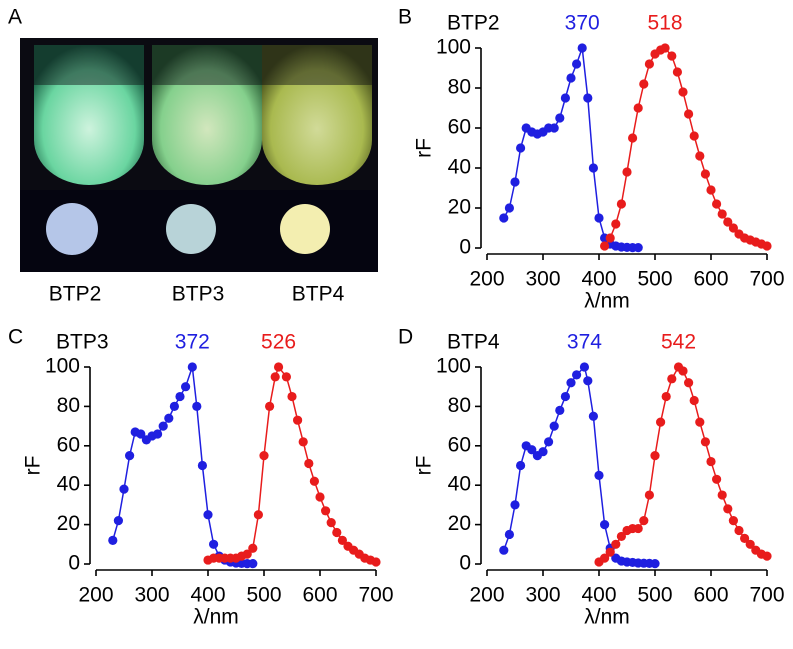 The image size is (793, 649). I want to click on peak-annotation: 372, so click(192, 342).